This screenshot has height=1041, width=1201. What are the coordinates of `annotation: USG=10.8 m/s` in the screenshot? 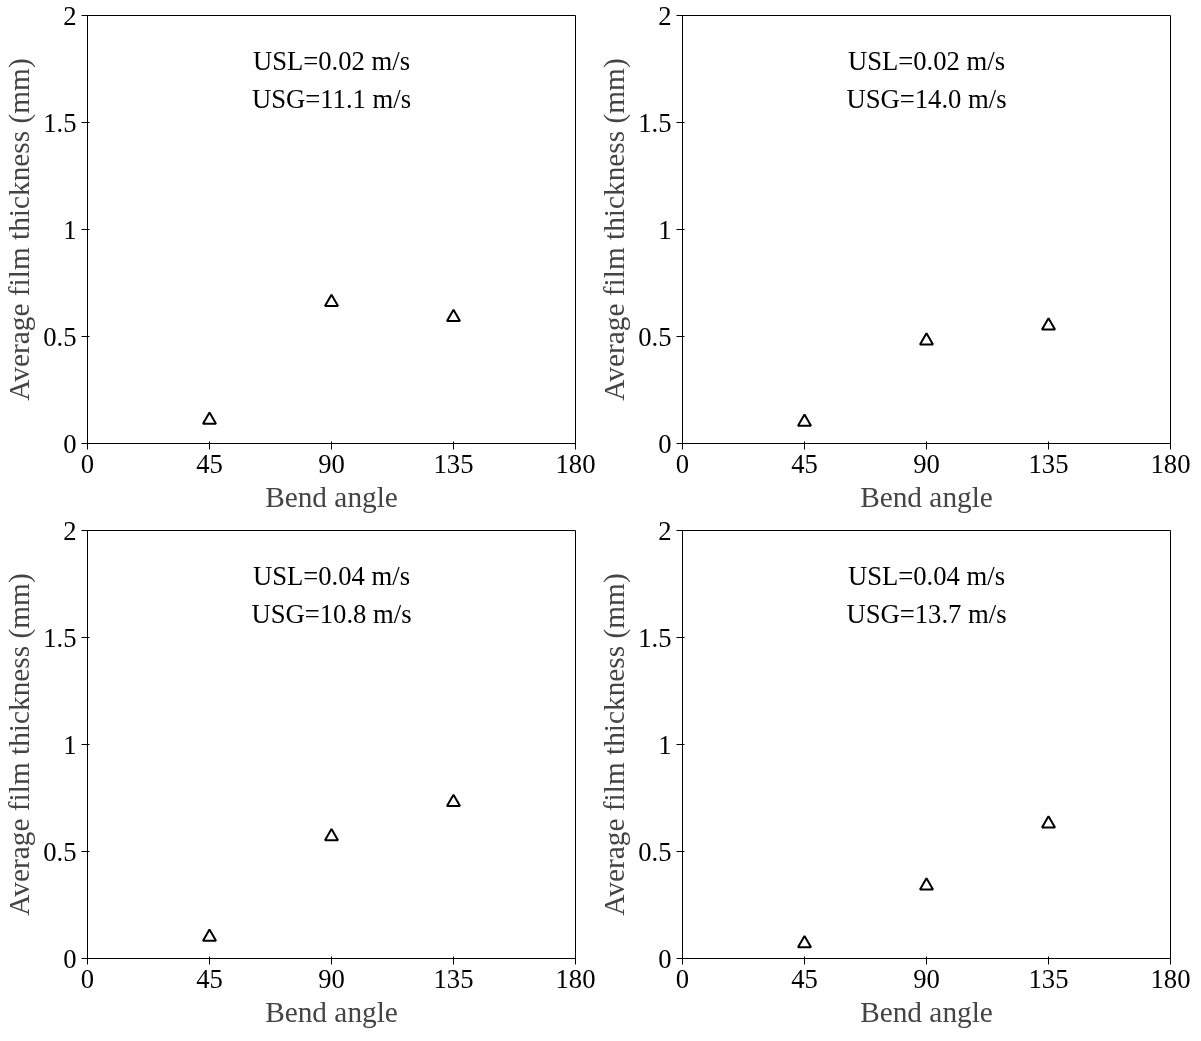 It's located at (331, 613).